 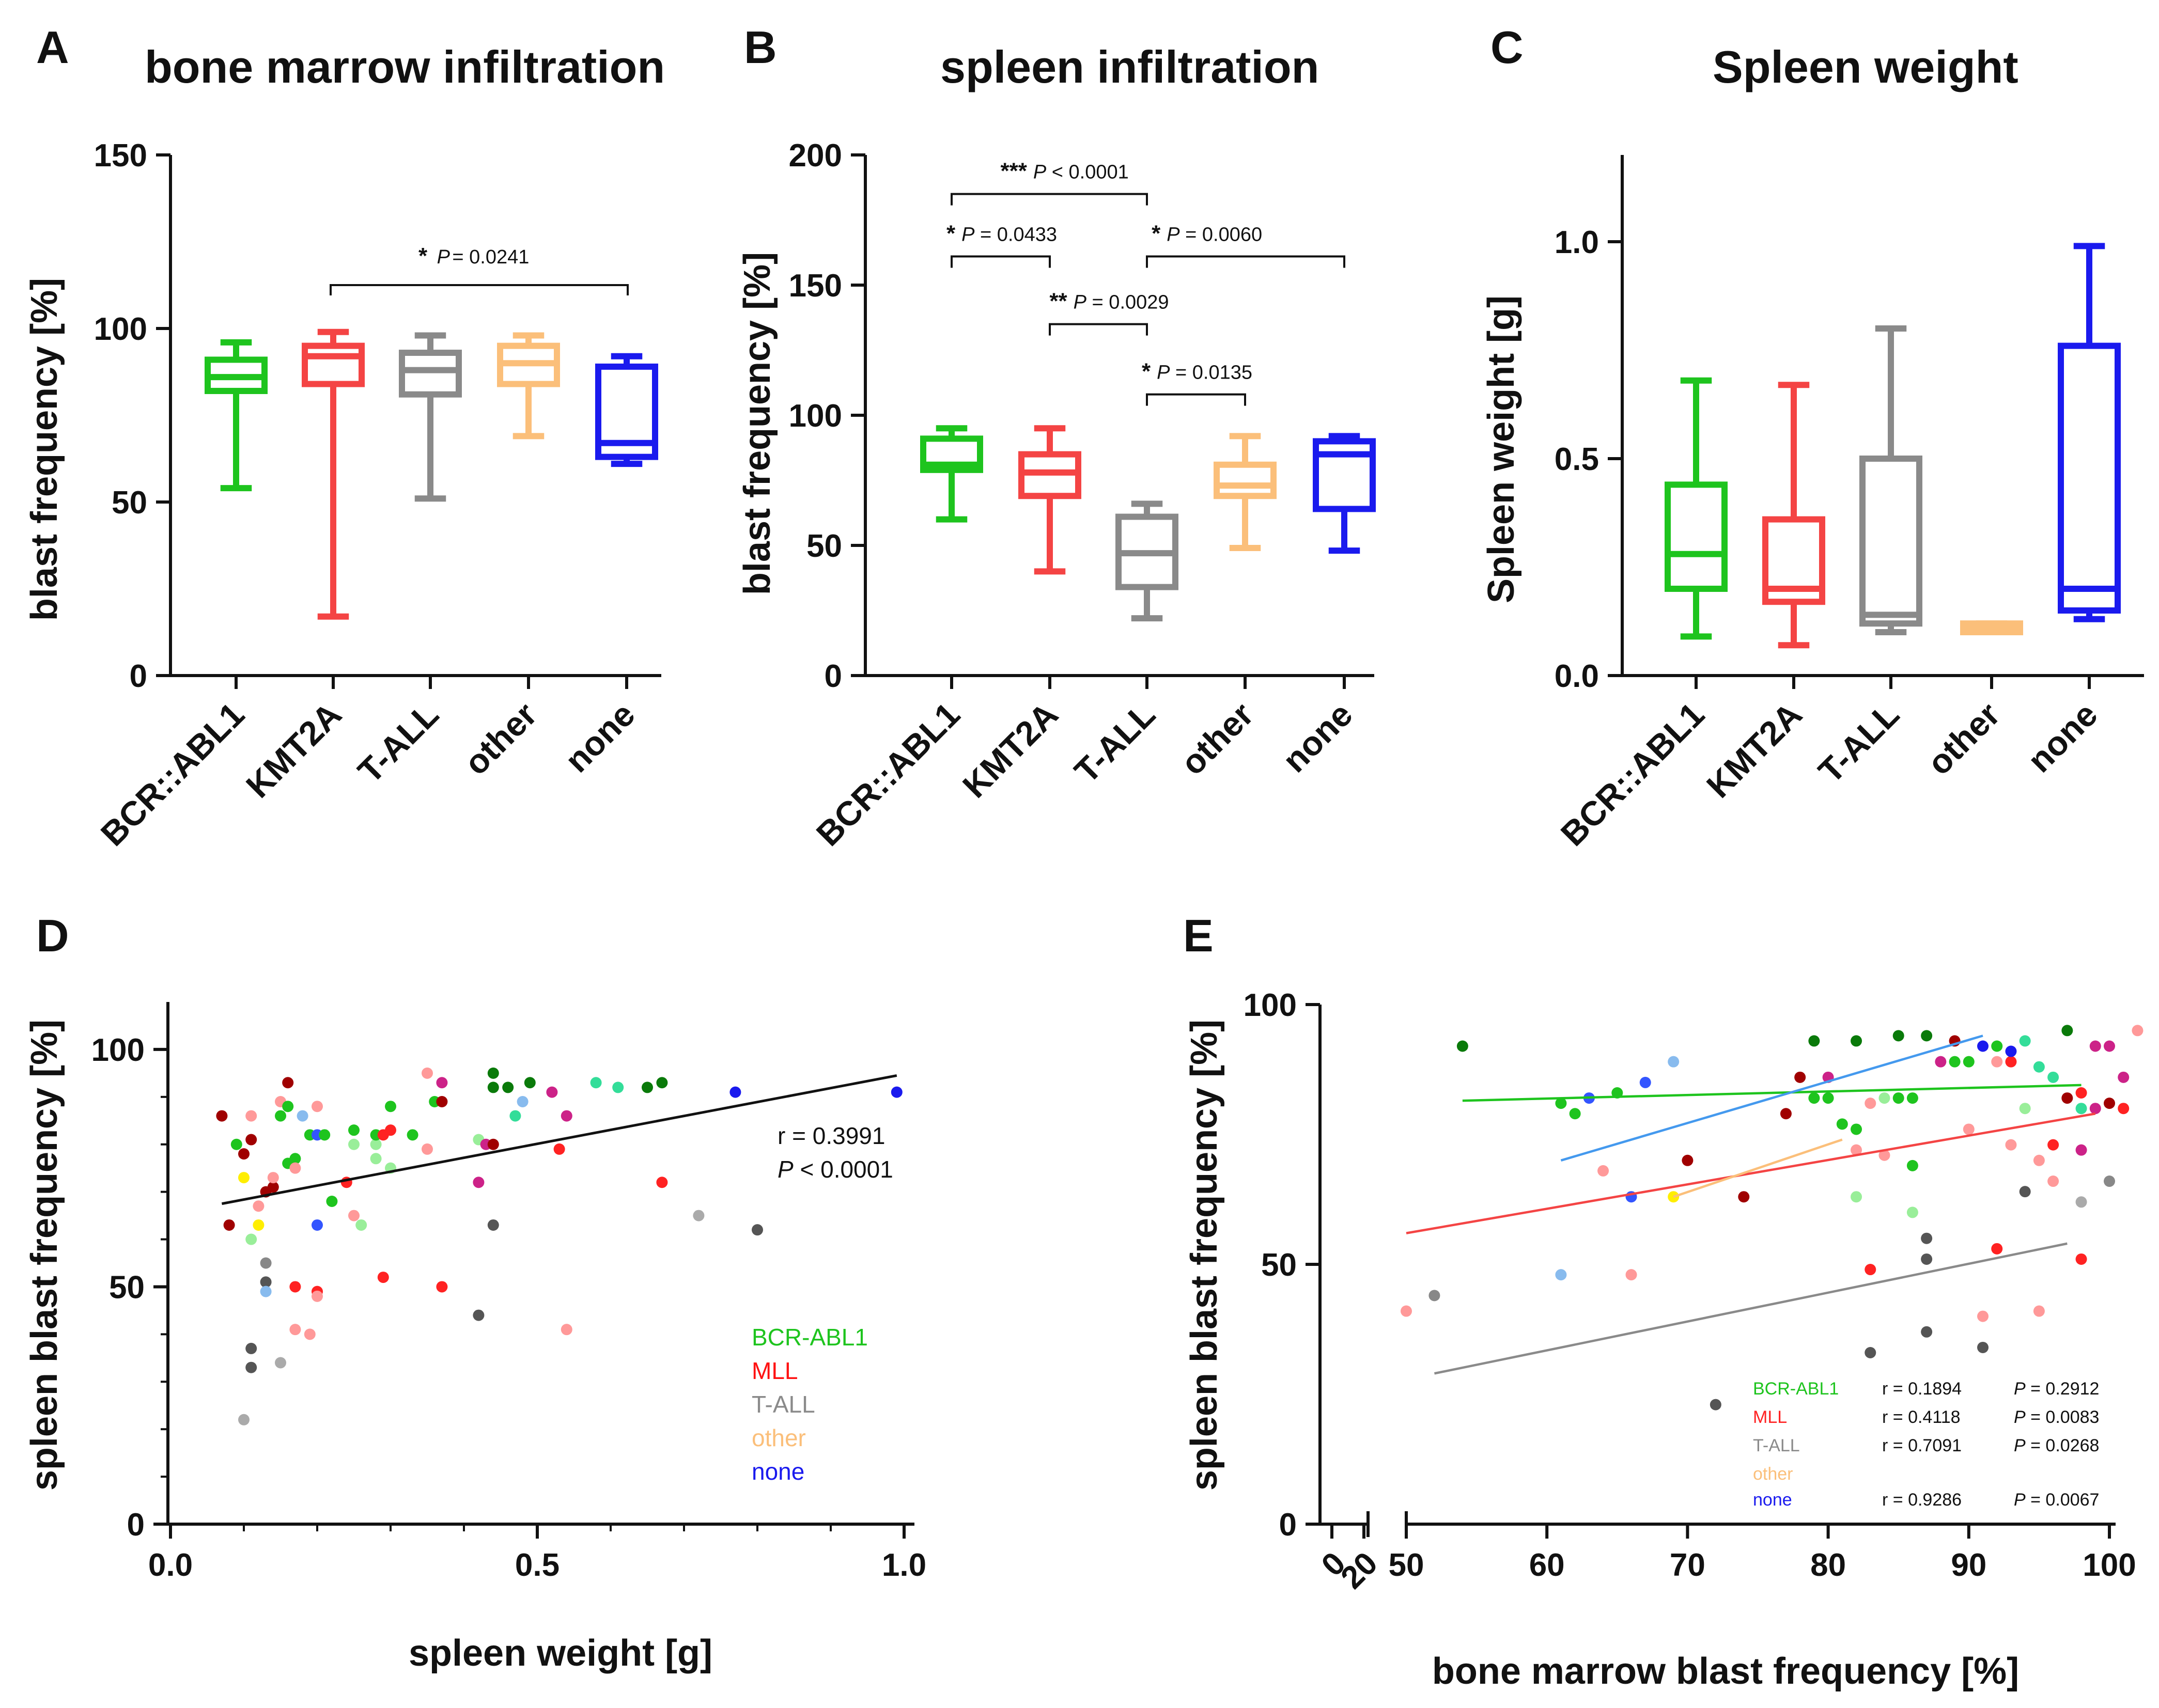 What do you see at coordinates (1968, 1565) in the screenshot?
I see `panel-e-x-tick-label: 90` at bounding box center [1968, 1565].